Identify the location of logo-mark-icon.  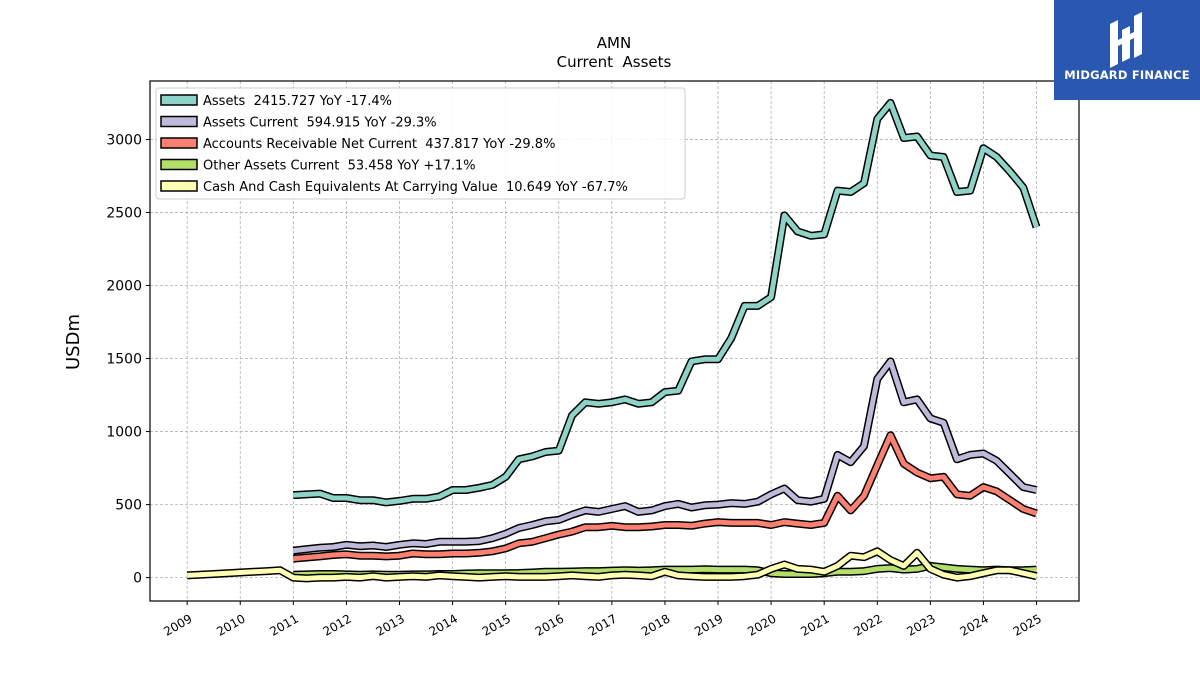
(1126, 40).